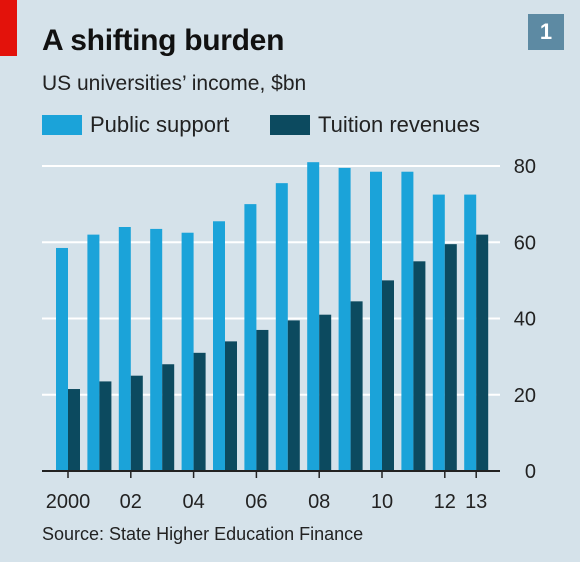 Image resolution: width=580 pixels, height=562 pixels. I want to click on legend-swatch-public-support, so click(62, 125).